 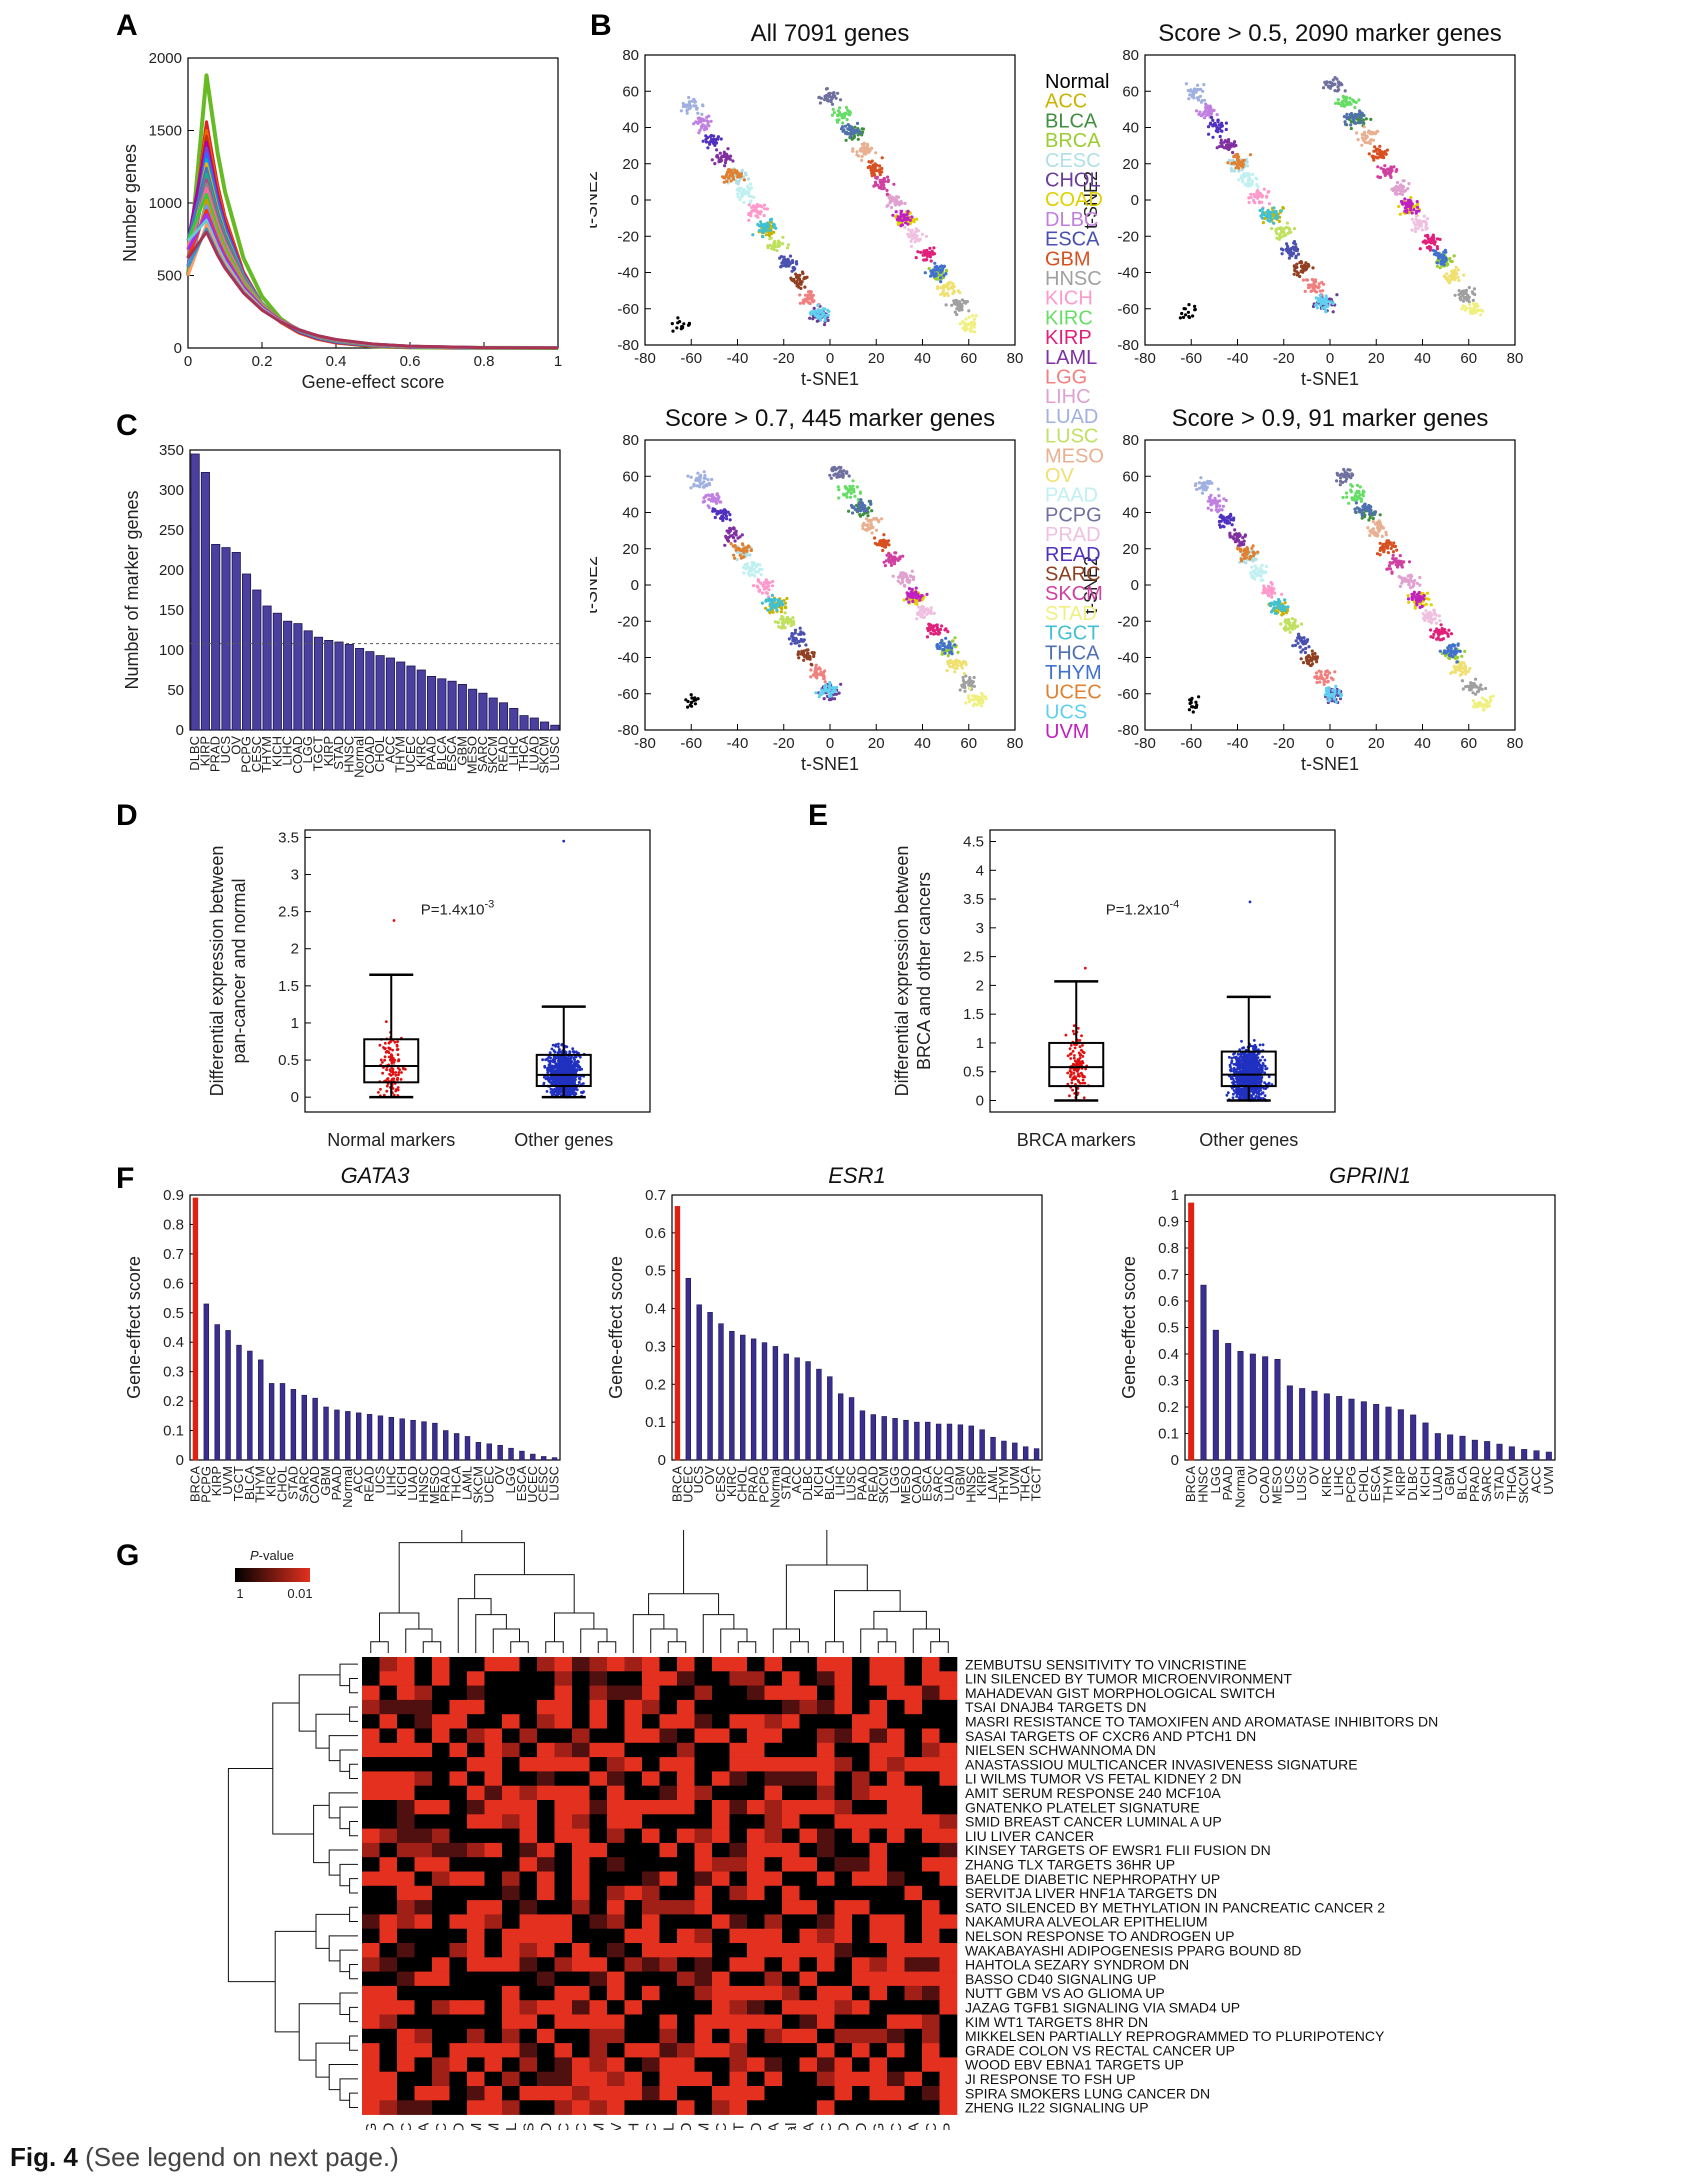 I want to click on series-line, so click(x=372, y=239).